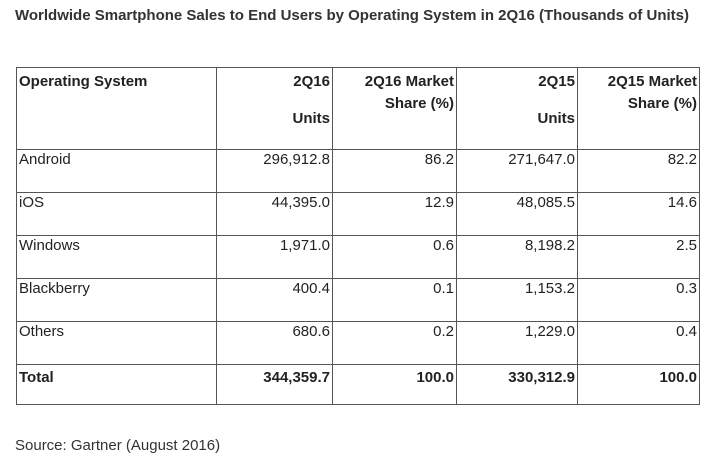 The image size is (719, 457). I want to click on cell-2q15-share: 82.2, so click(638, 171).